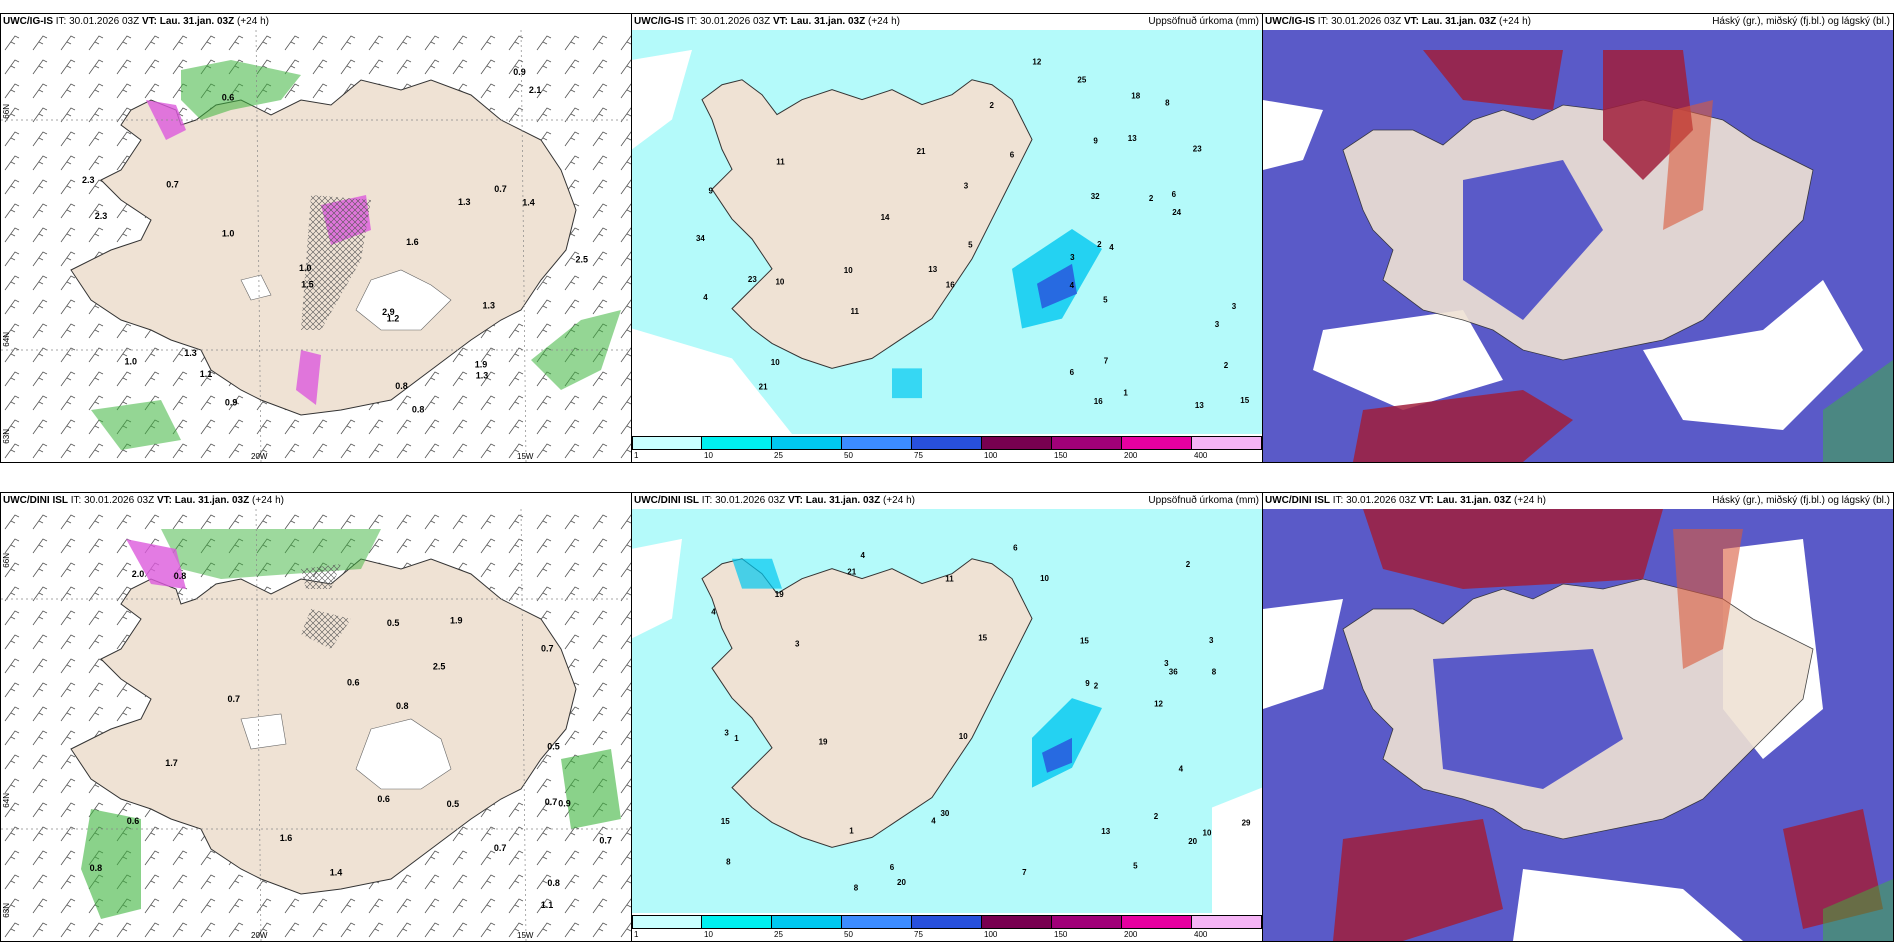  I want to click on lat-label: 64N, so click(6, 800).